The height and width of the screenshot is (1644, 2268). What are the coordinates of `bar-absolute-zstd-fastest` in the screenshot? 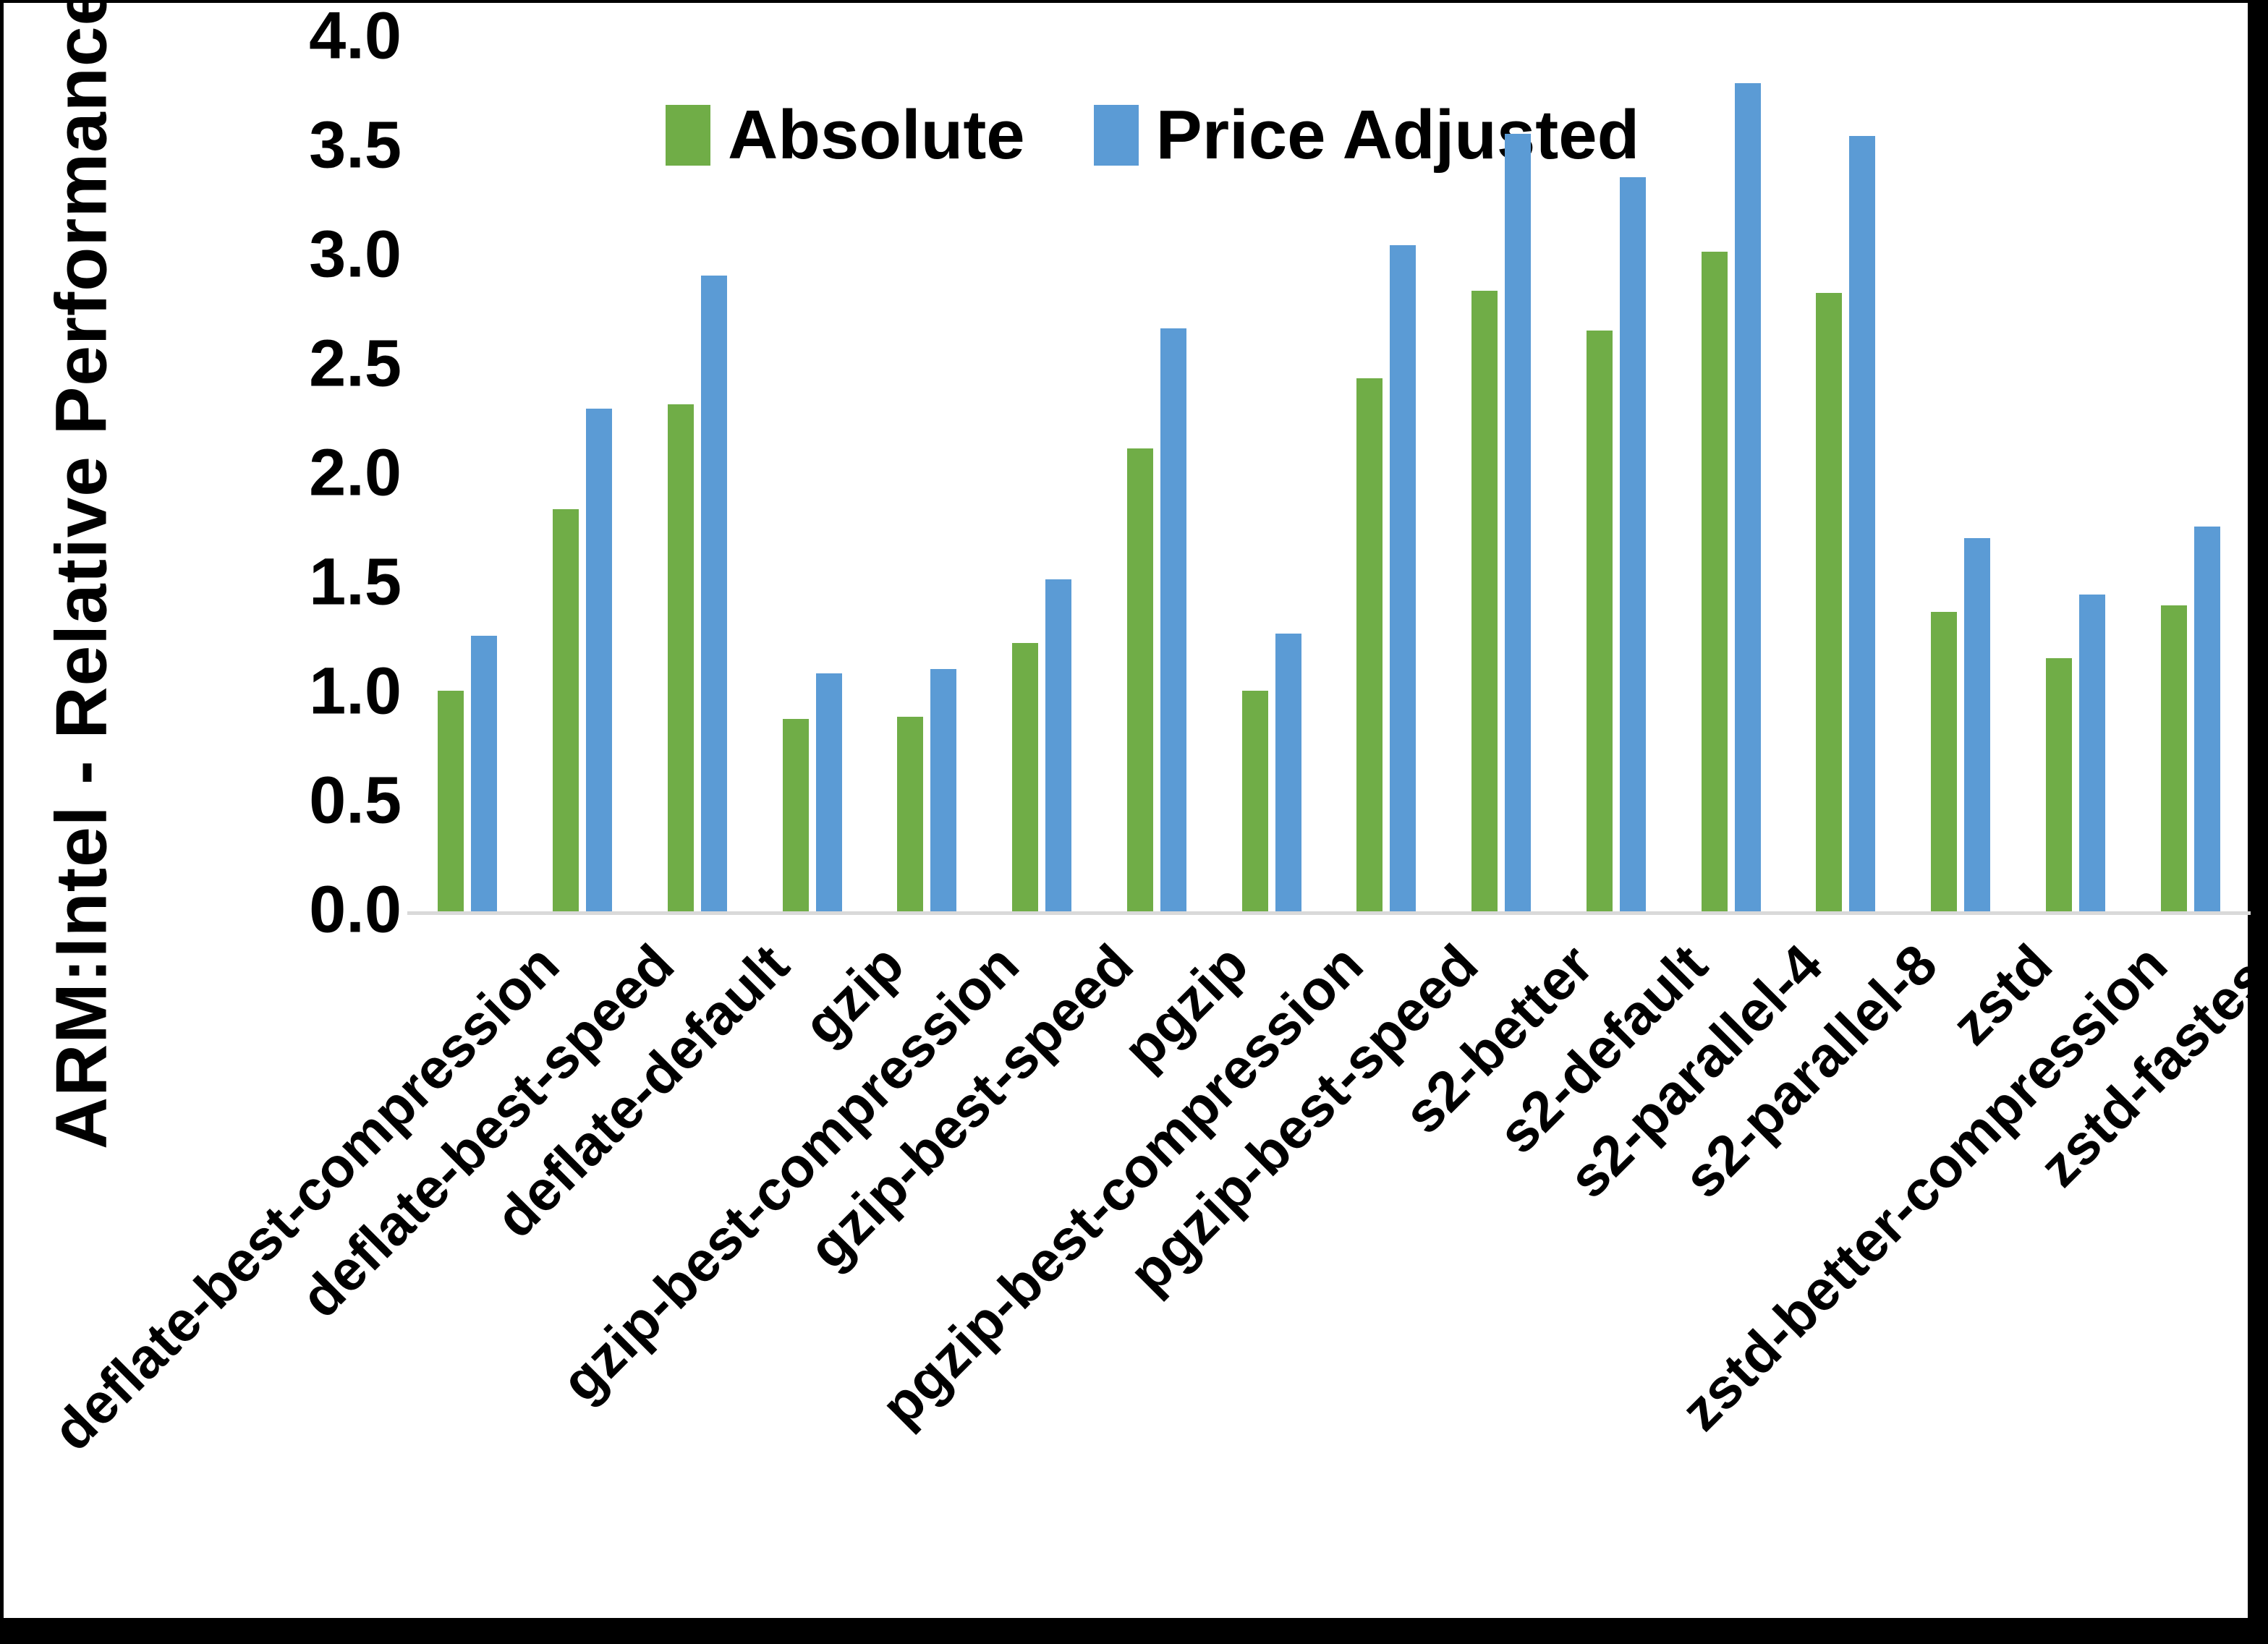 It's located at (2173, 758).